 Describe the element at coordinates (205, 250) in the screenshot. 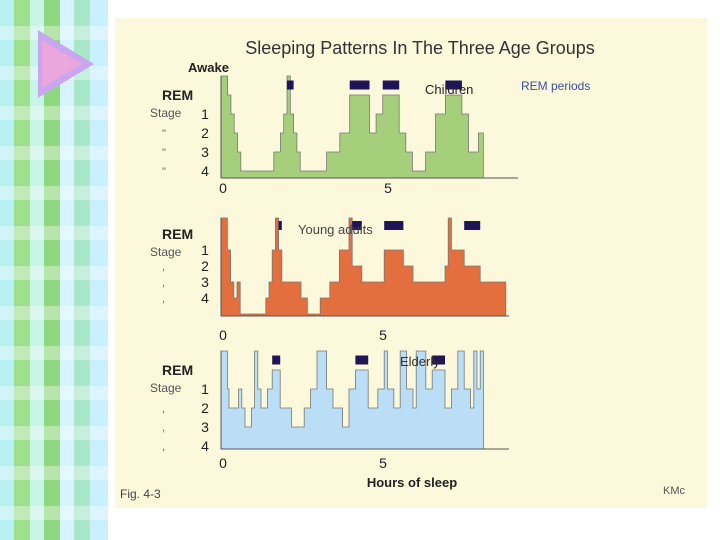

I see `young-adults-stage-tick-1: 1` at that location.